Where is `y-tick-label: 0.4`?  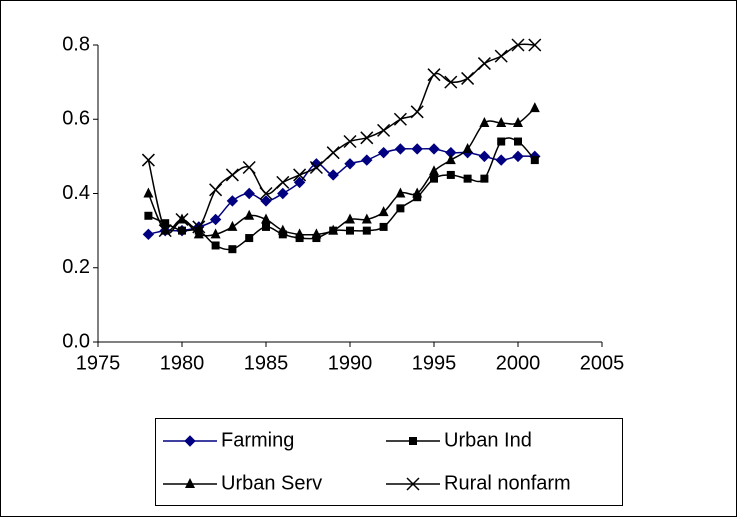
y-tick-label: 0.4 is located at coordinates (76, 193).